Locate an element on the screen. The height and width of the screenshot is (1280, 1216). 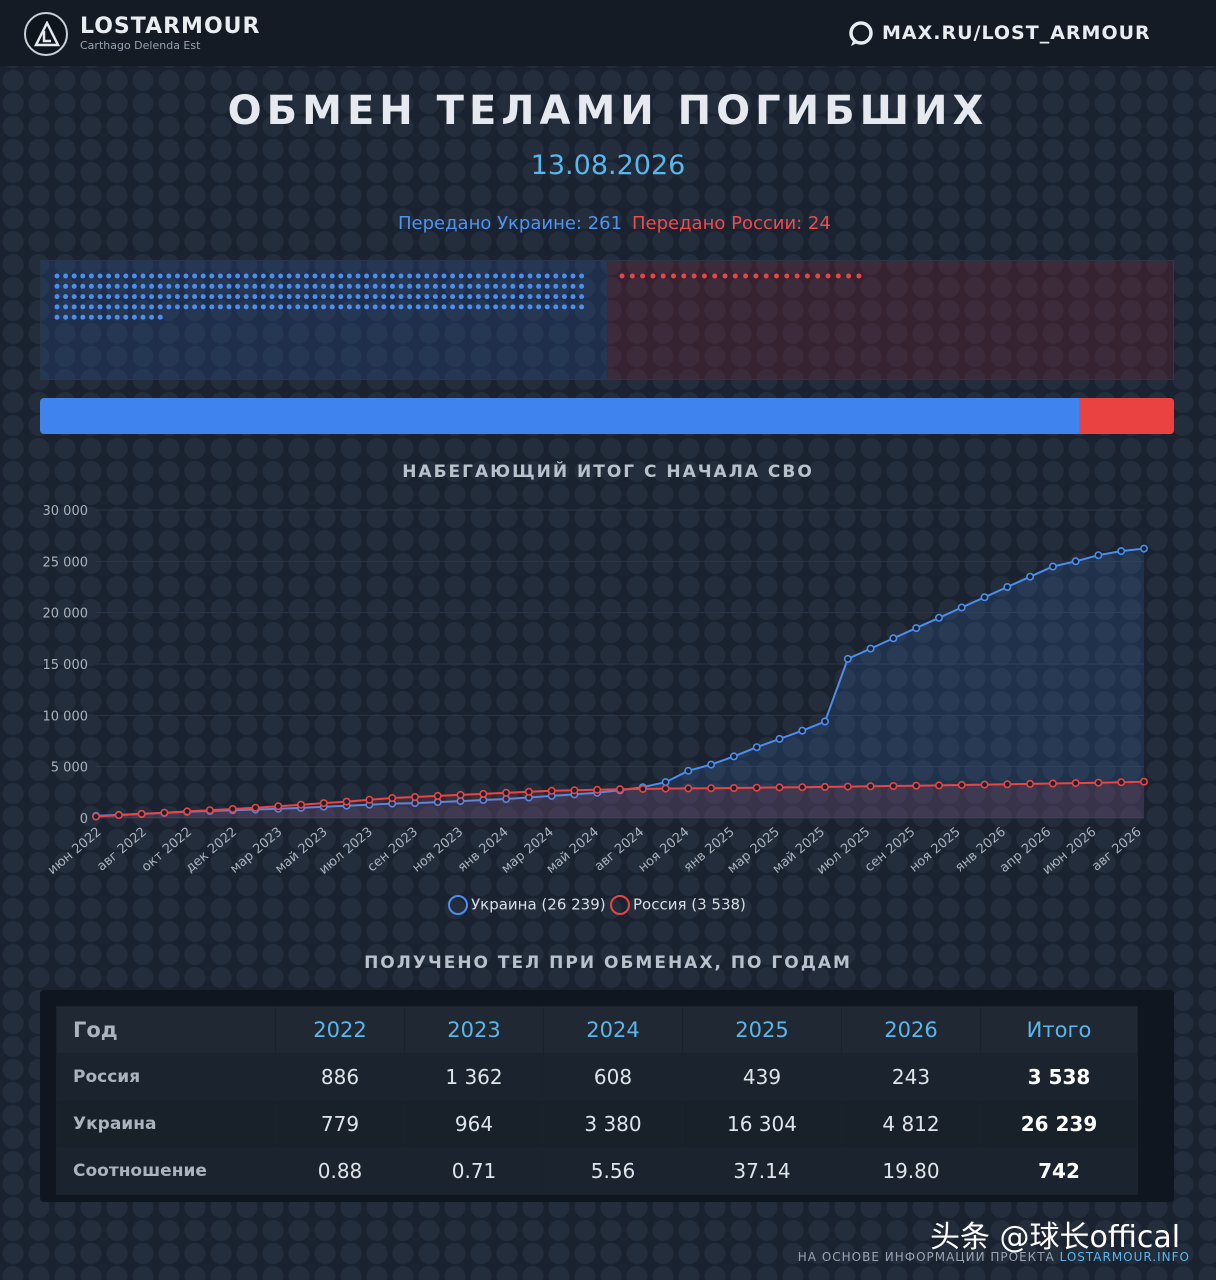
legend-russia: Россия (3 538) is located at coordinates (678, 905).